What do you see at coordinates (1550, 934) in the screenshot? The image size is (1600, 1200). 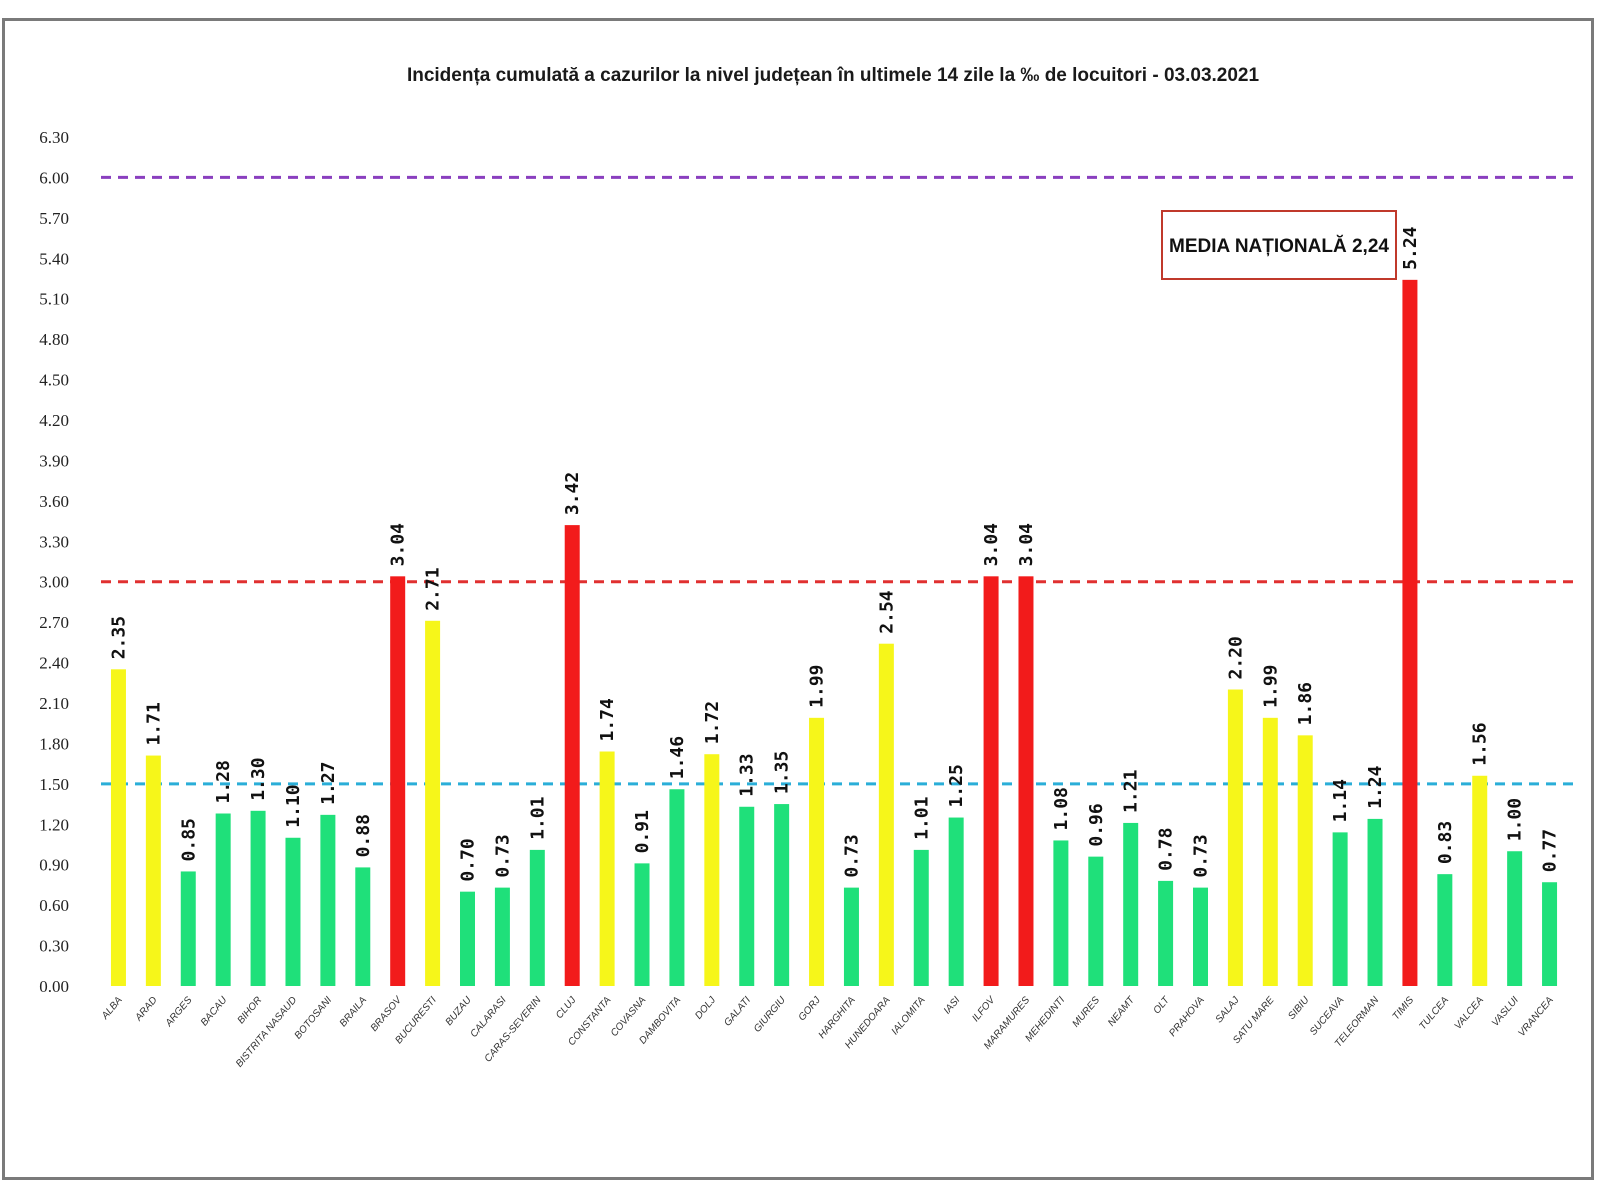 I see `bar-vrancea` at bounding box center [1550, 934].